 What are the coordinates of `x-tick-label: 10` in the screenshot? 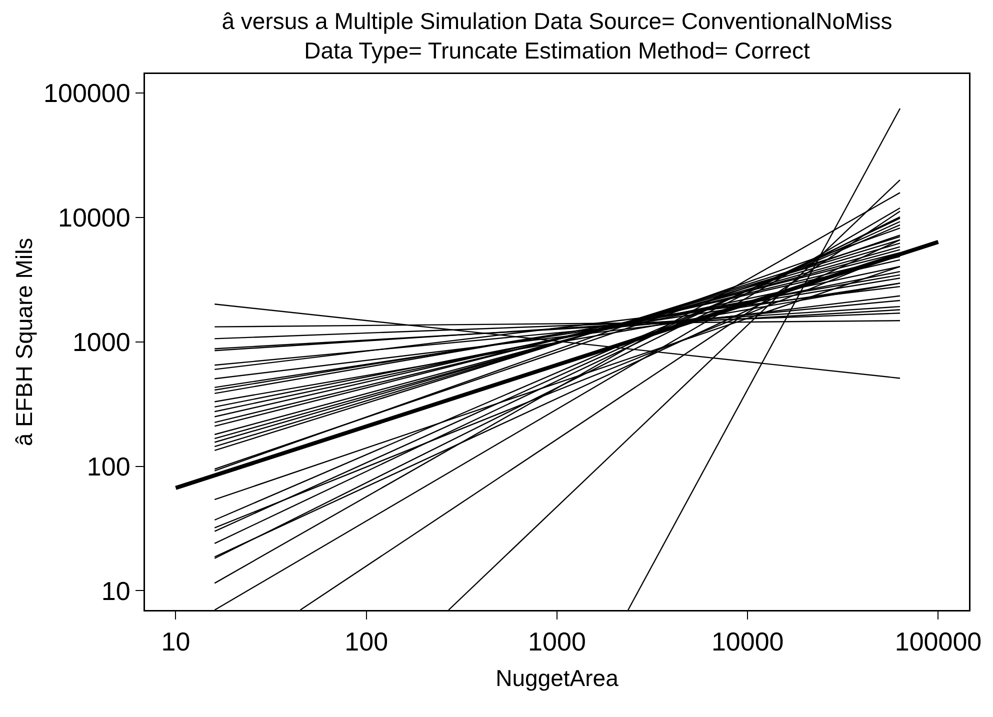 It's located at (175, 641).